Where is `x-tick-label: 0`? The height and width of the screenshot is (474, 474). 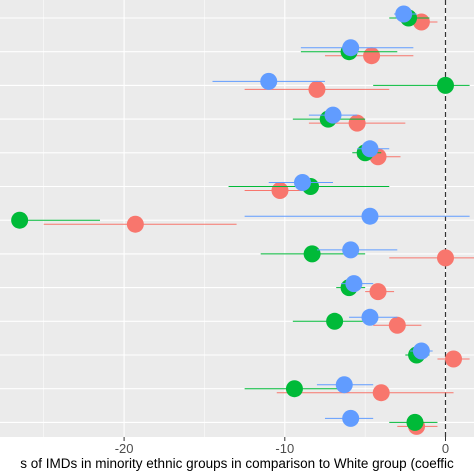
x-tick-label: 0 is located at coordinates (445, 448).